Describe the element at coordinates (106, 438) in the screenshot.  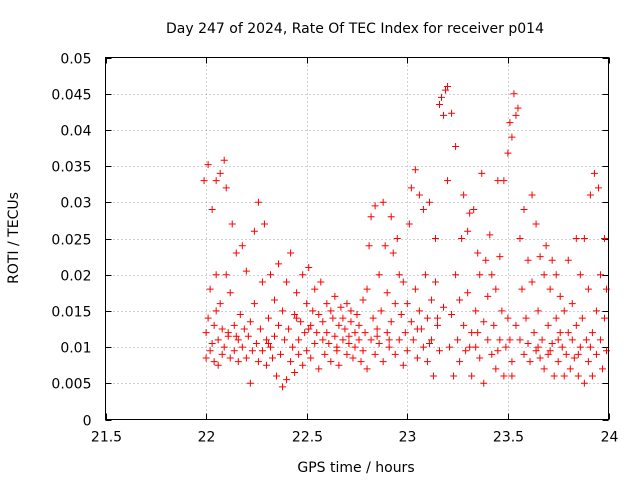
I see `x-tick-label: 21.5` at that location.